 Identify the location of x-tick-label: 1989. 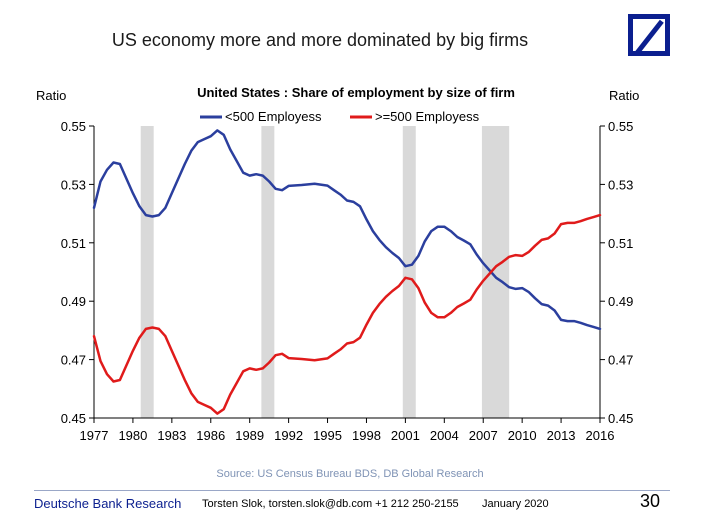
(249, 435).